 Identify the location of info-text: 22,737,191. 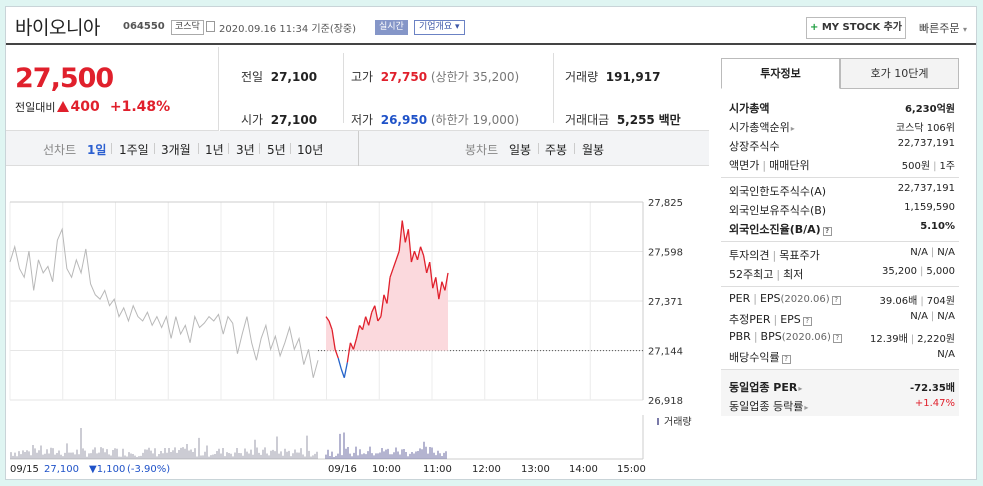
(926, 143).